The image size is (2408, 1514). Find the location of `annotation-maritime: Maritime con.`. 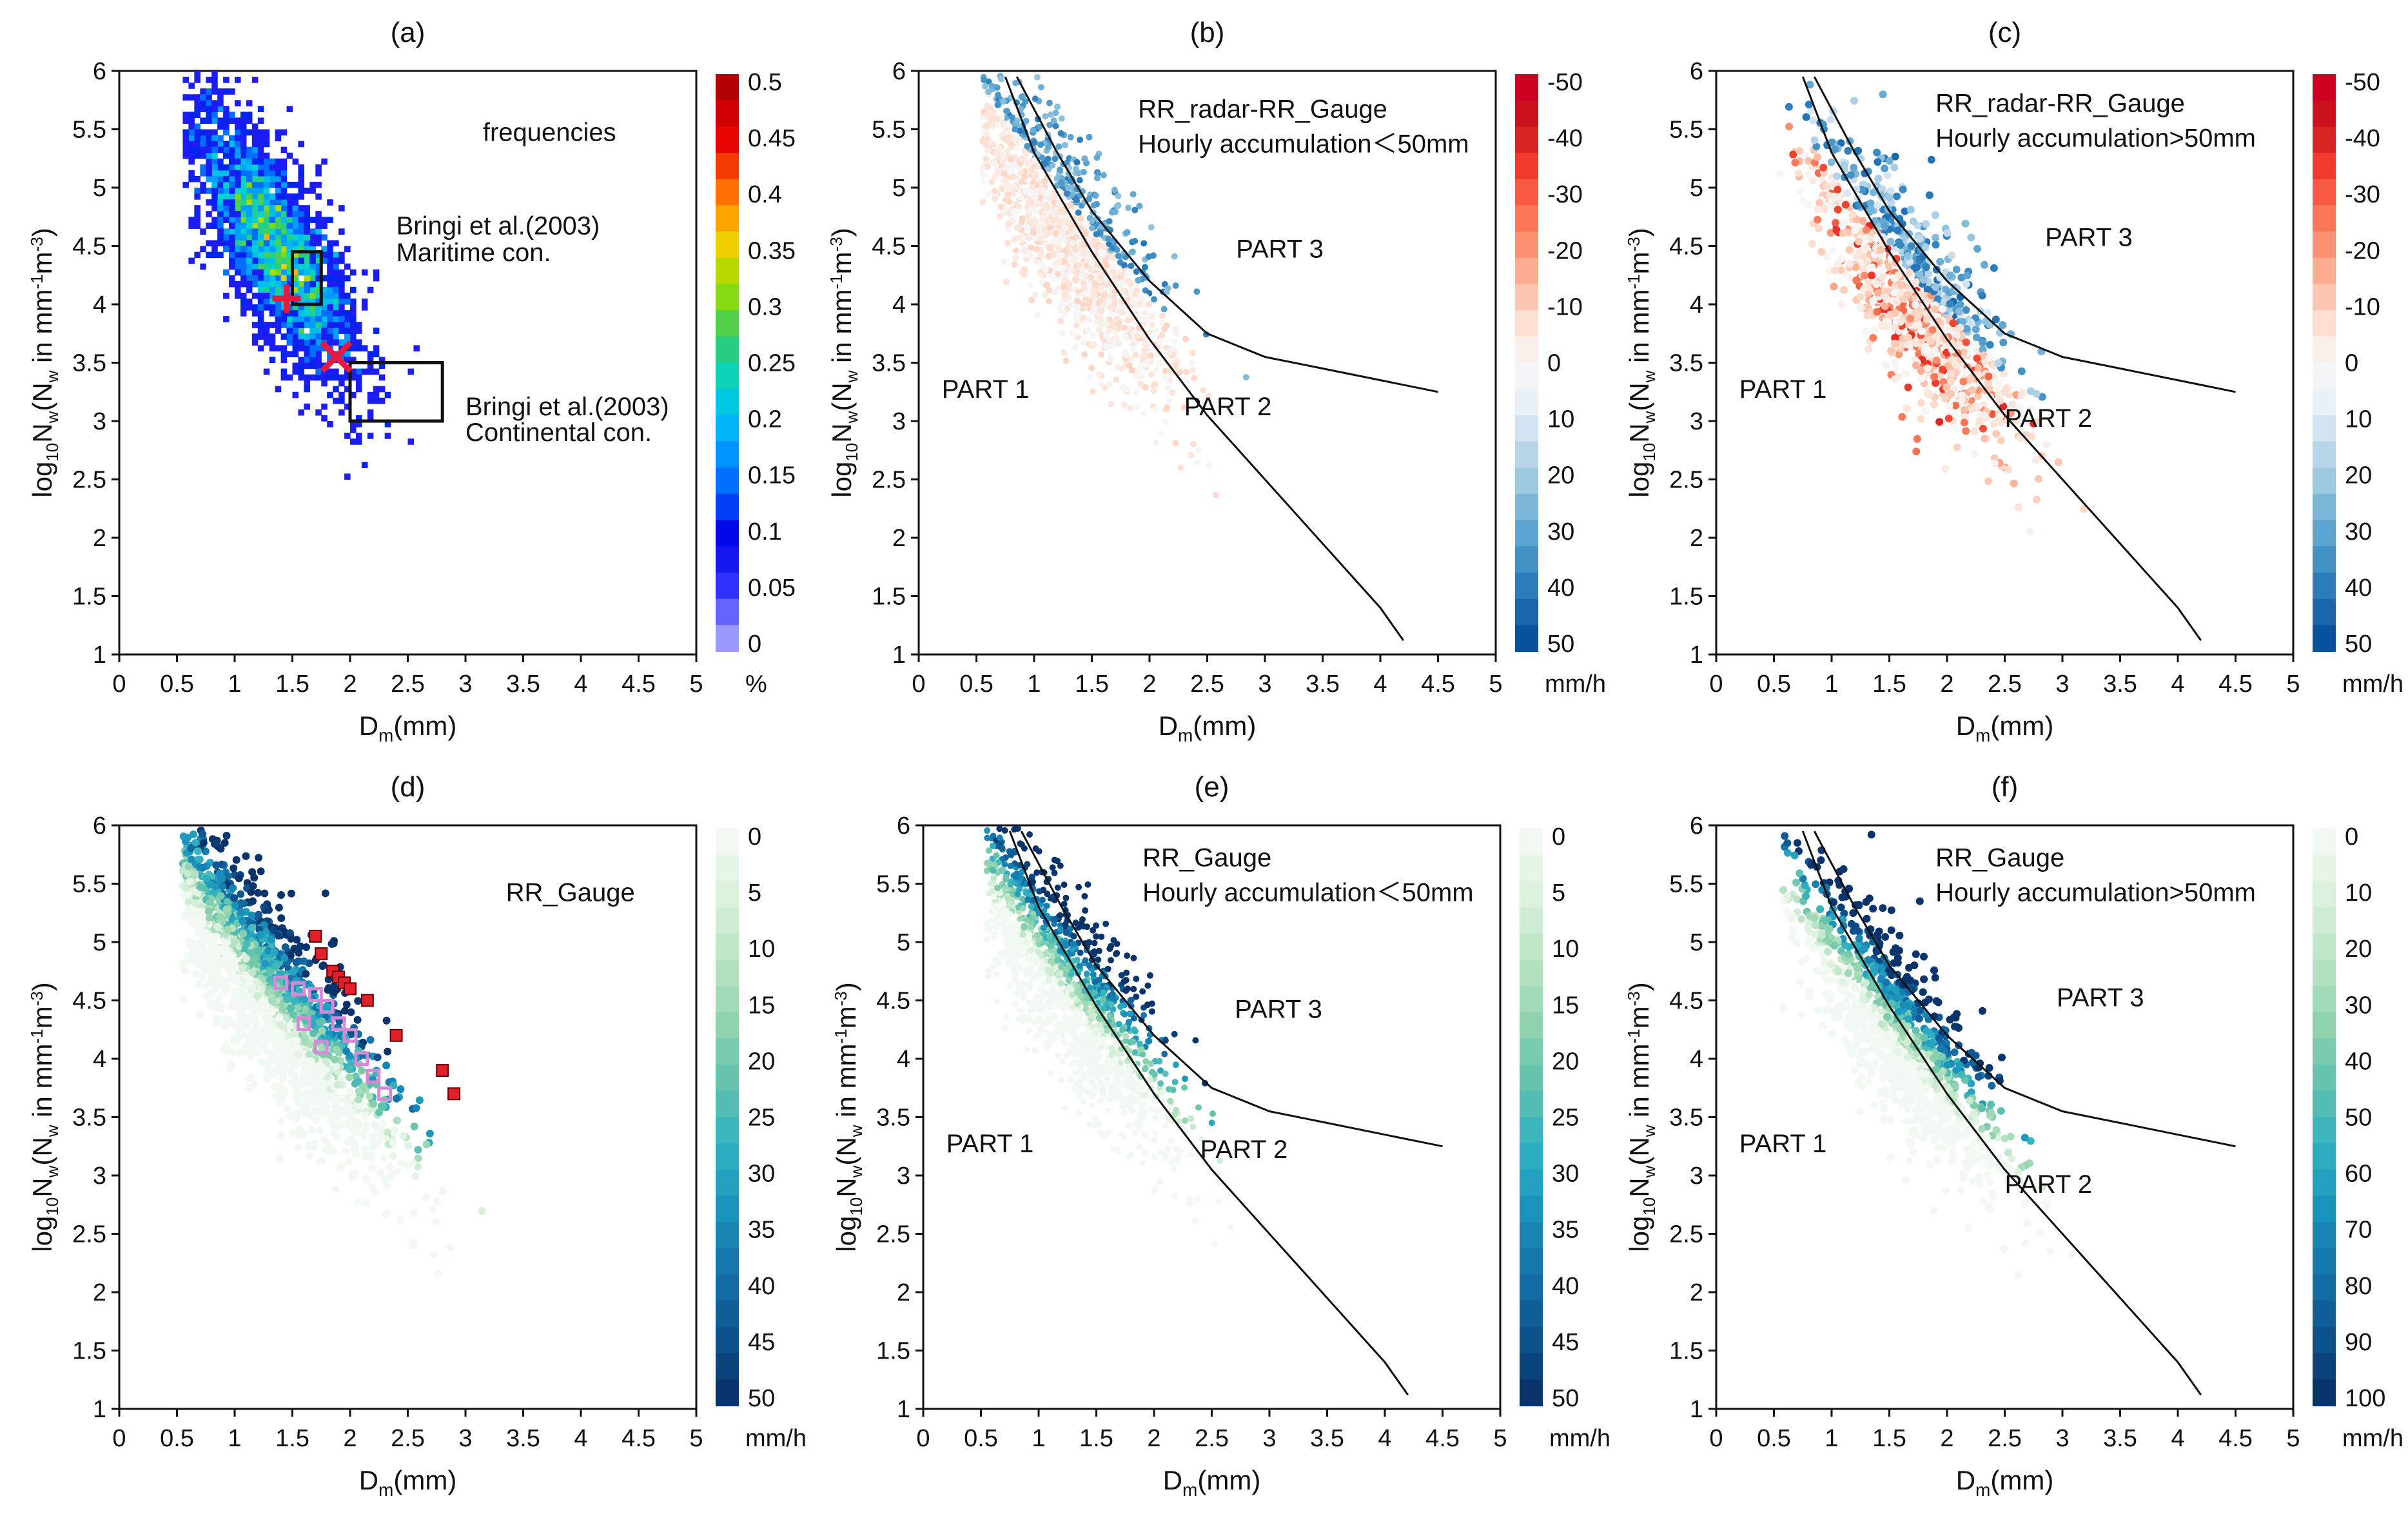

annotation-maritime: Maritime con. is located at coordinates (473, 253).